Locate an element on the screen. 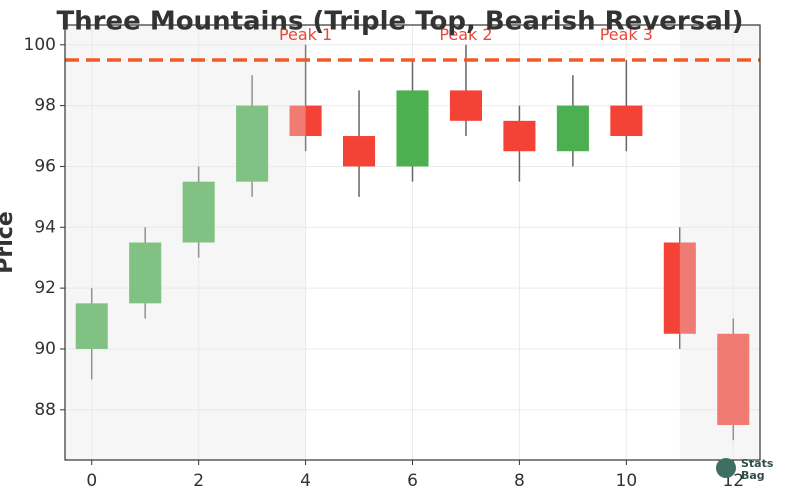 The image size is (800, 500). x-tick-label: 10 is located at coordinates (627, 481).